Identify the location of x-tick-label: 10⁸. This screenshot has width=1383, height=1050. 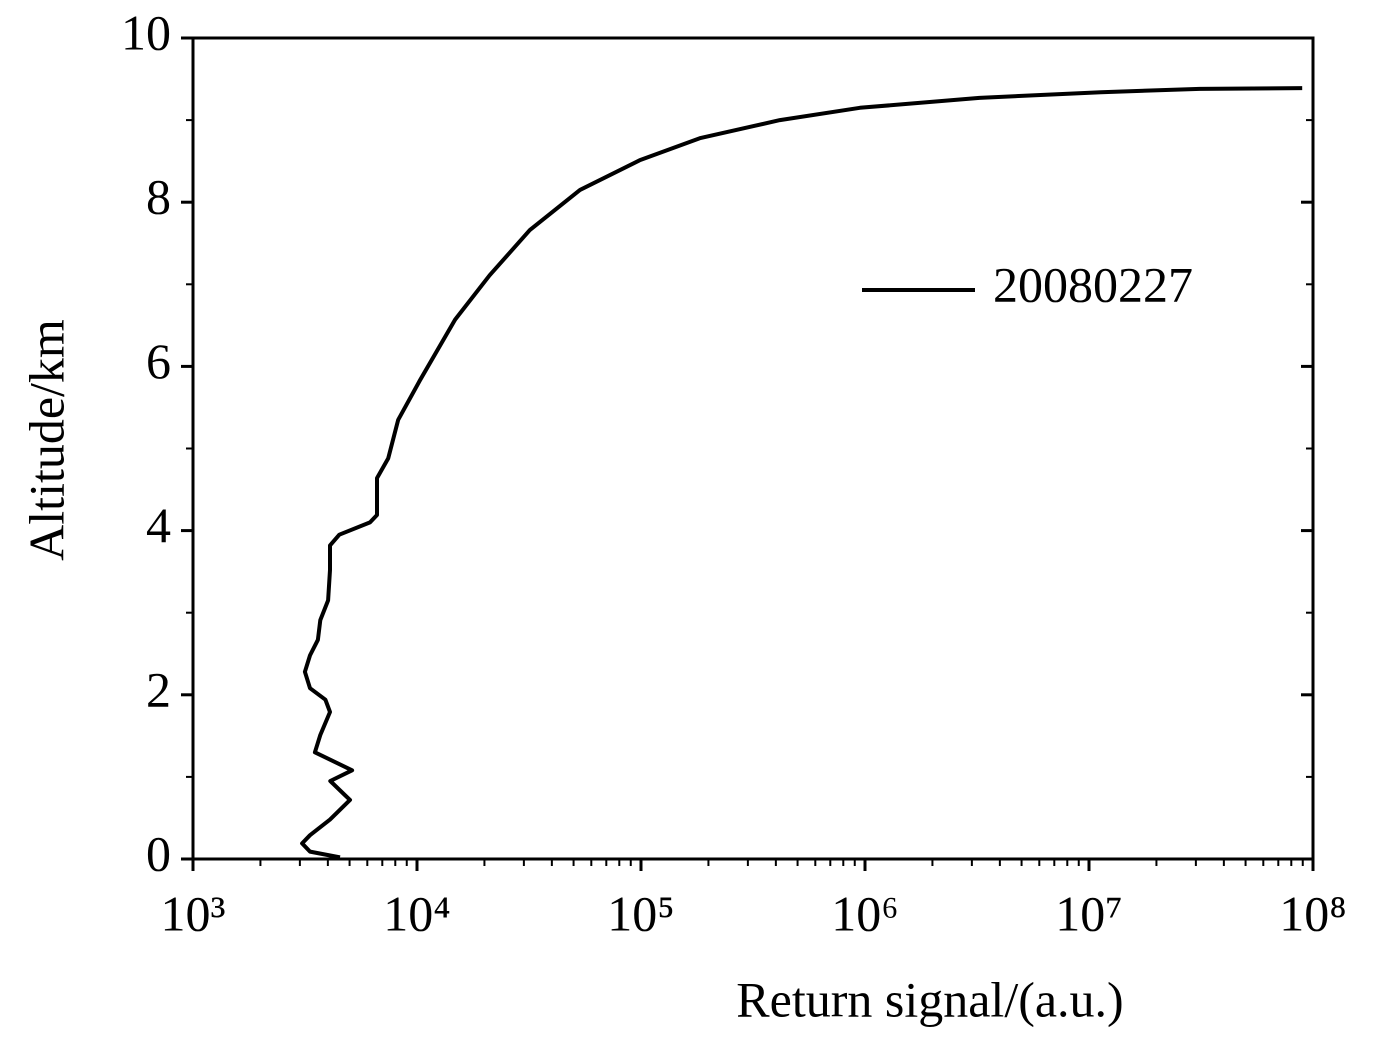
(1312, 913).